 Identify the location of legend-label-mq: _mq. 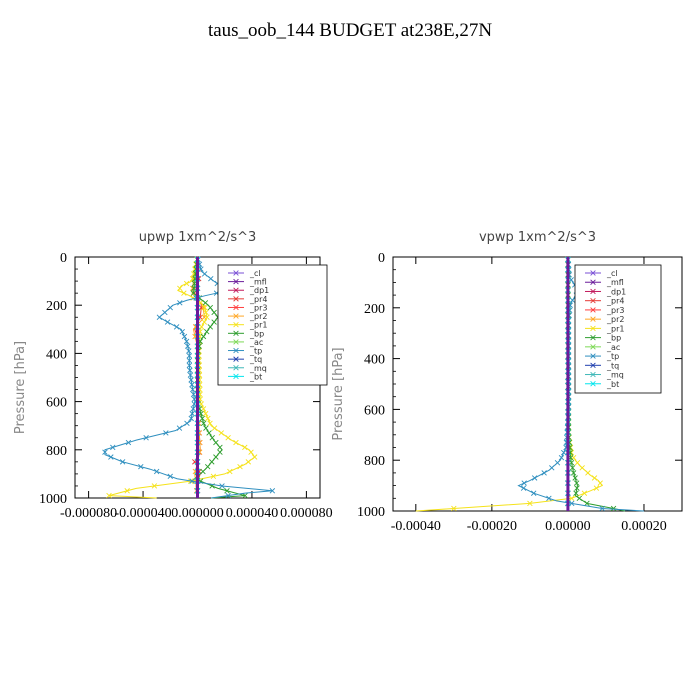
(258, 368).